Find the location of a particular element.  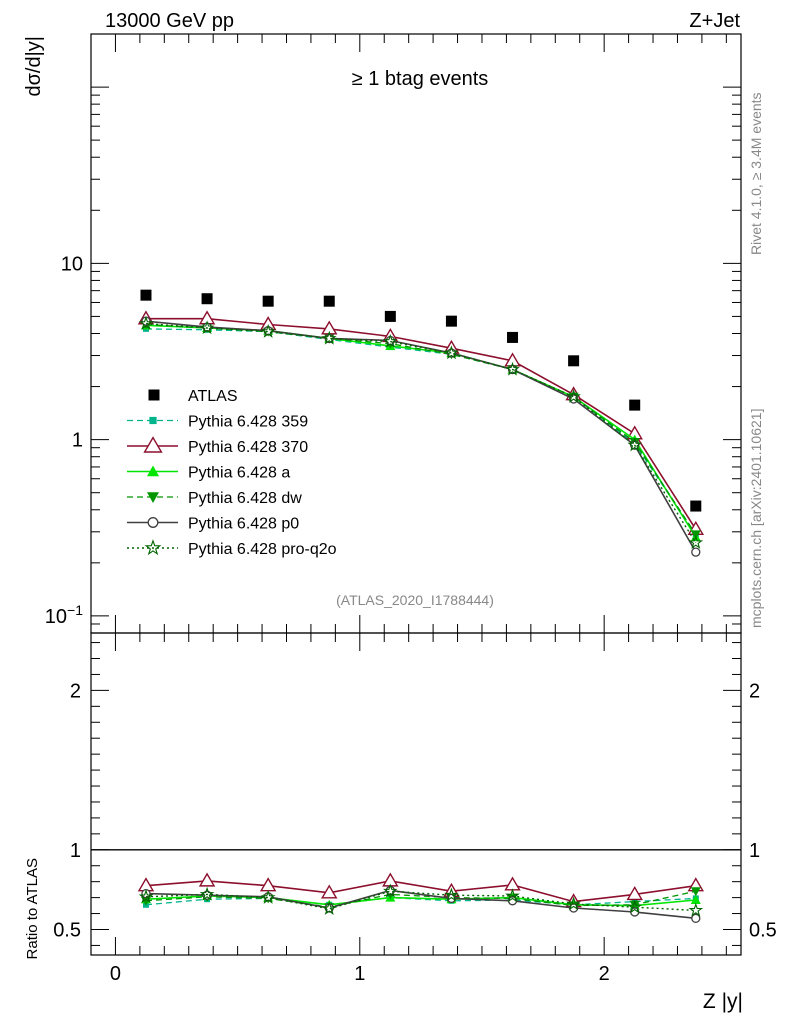

main-title: ≥ 1 btag events is located at coordinates (420, 79).